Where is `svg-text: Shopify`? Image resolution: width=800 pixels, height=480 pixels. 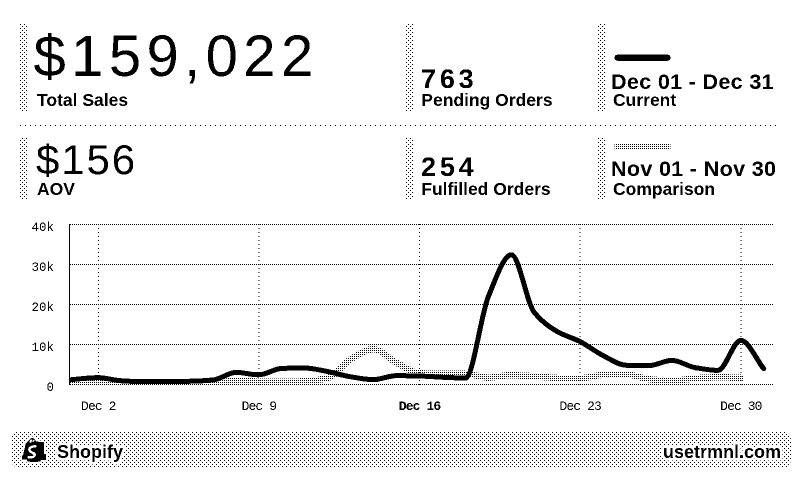
svg-text: Shopify is located at coordinates (90, 452).